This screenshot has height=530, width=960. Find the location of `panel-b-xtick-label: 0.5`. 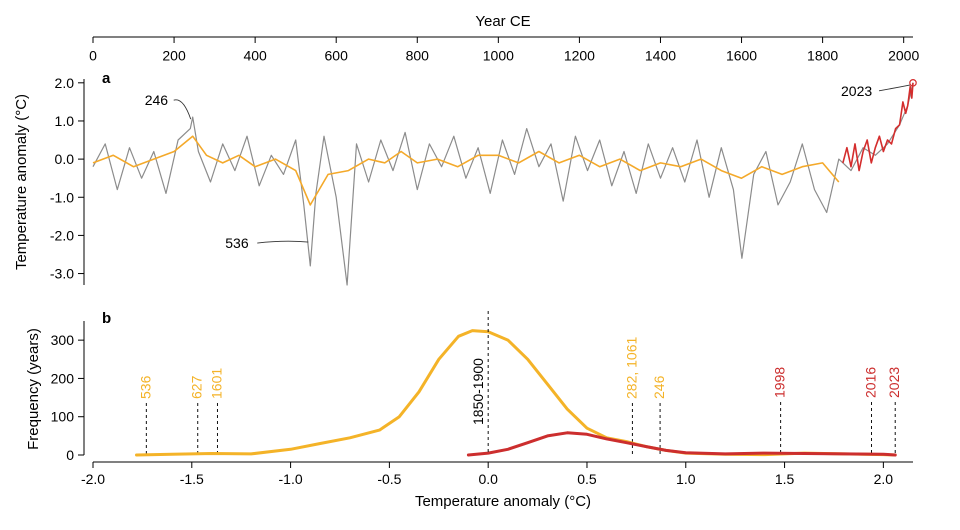

panel-b-xtick-label: 0.5 is located at coordinates (587, 479).